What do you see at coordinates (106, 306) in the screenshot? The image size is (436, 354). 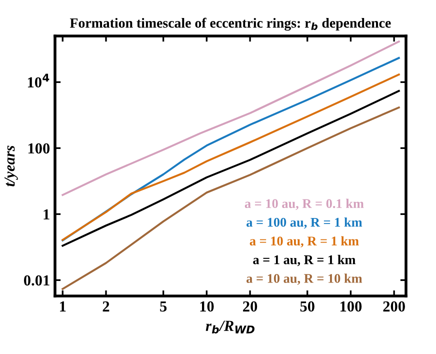 I see `x-tick-label: 2` at bounding box center [106, 306].